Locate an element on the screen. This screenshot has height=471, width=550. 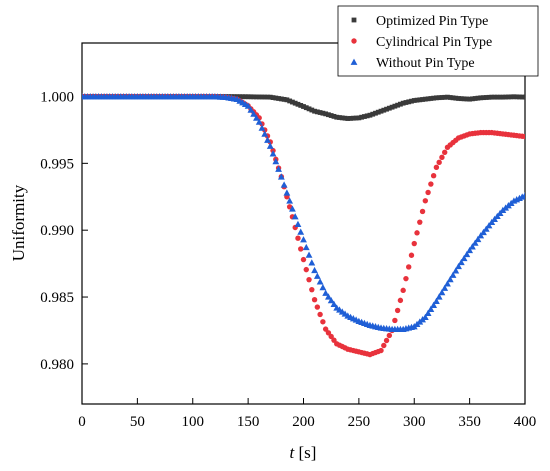
x-tick-label: 100 is located at coordinates (193, 422).